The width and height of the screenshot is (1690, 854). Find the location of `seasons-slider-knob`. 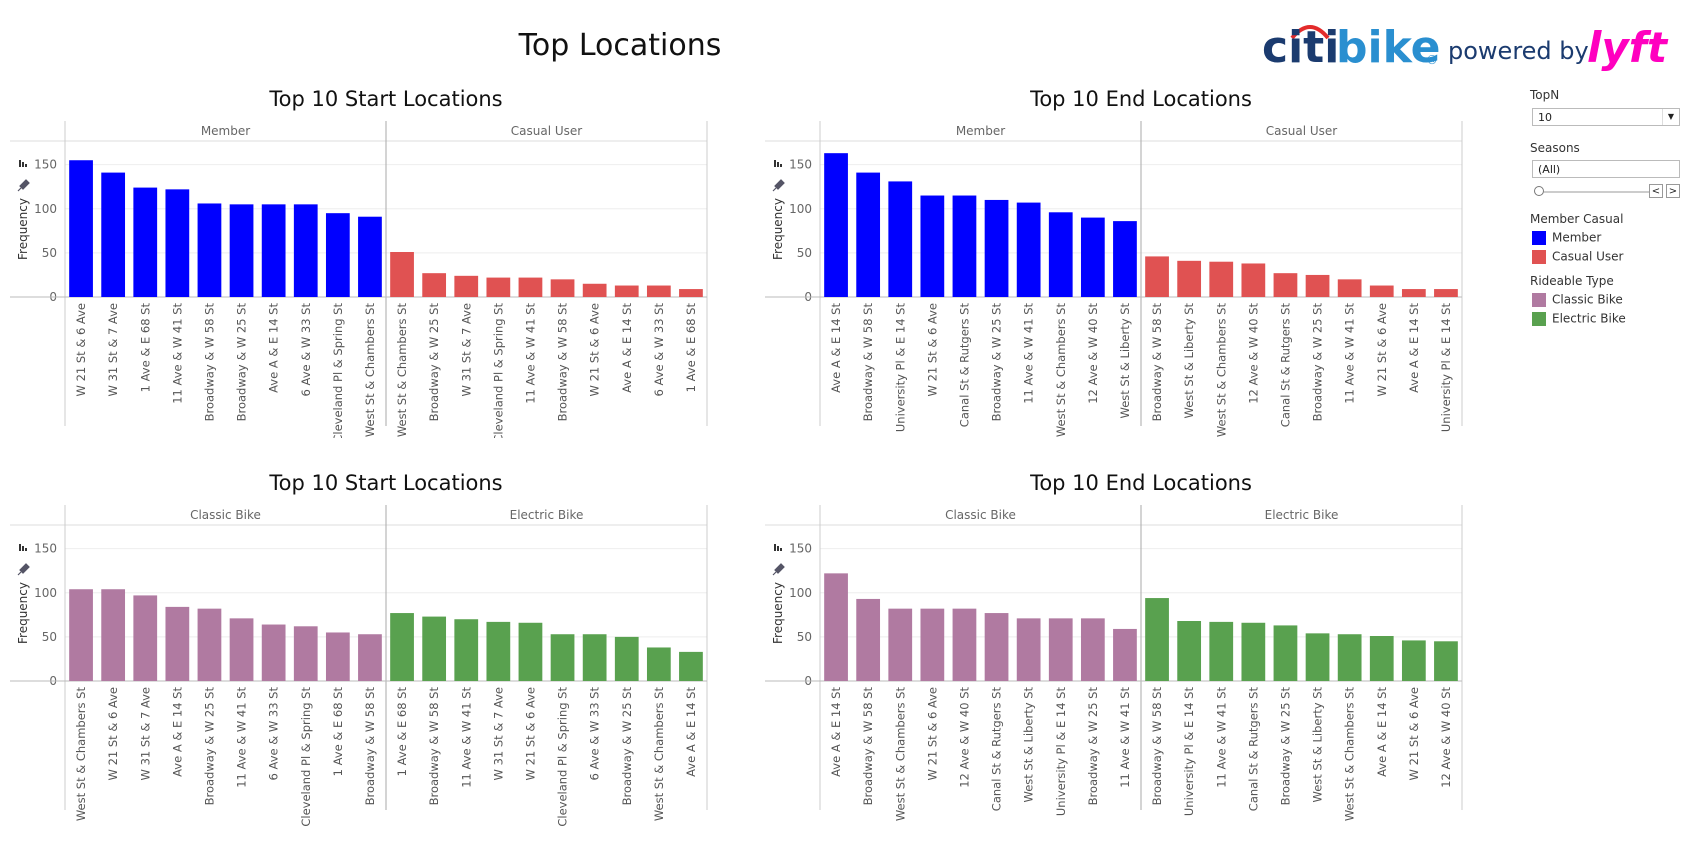

seasons-slider-knob is located at coordinates (1539, 191).